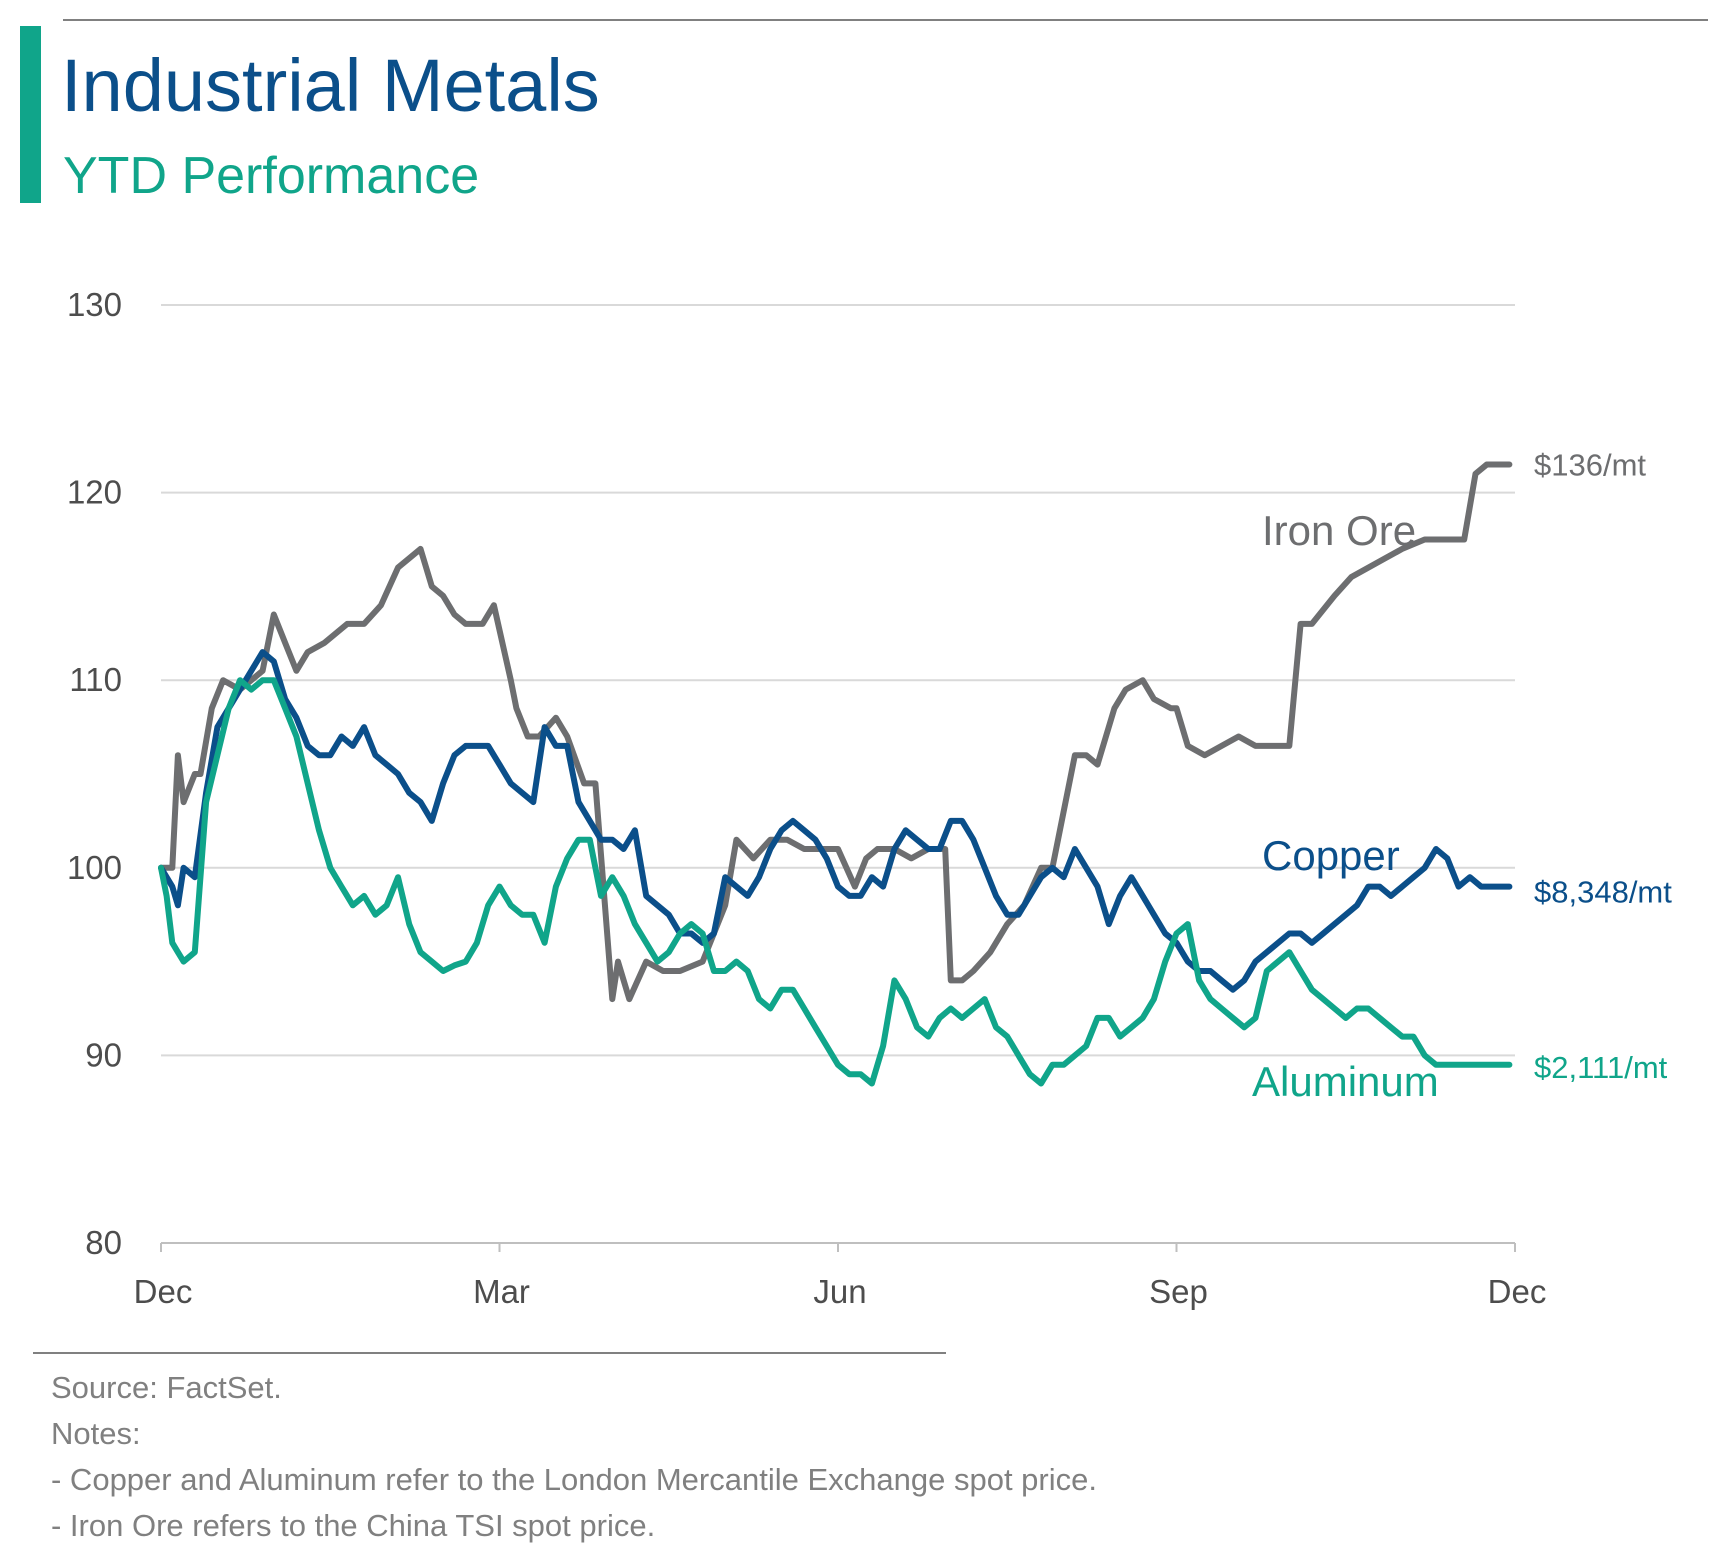 The image size is (1728, 1555). What do you see at coordinates (839, 1291) in the screenshot?
I see `x-tick-label: Jun` at bounding box center [839, 1291].